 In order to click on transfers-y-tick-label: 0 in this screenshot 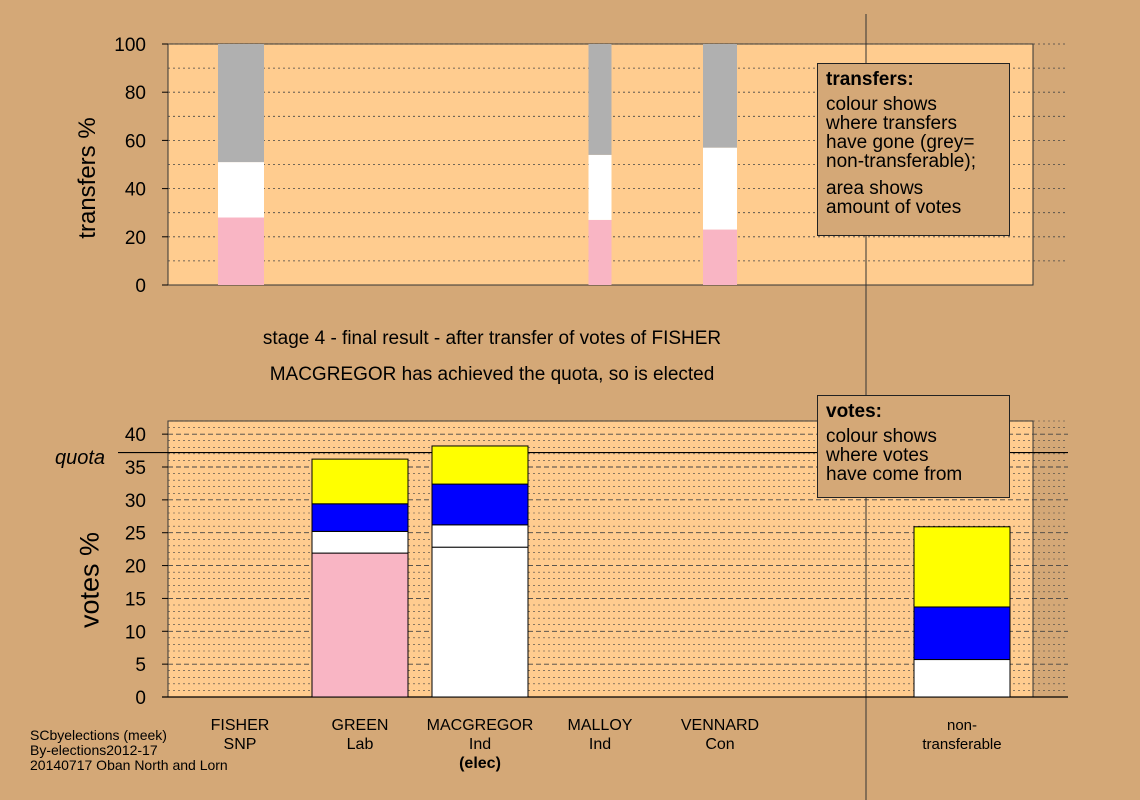, I will do `click(140, 286)`.